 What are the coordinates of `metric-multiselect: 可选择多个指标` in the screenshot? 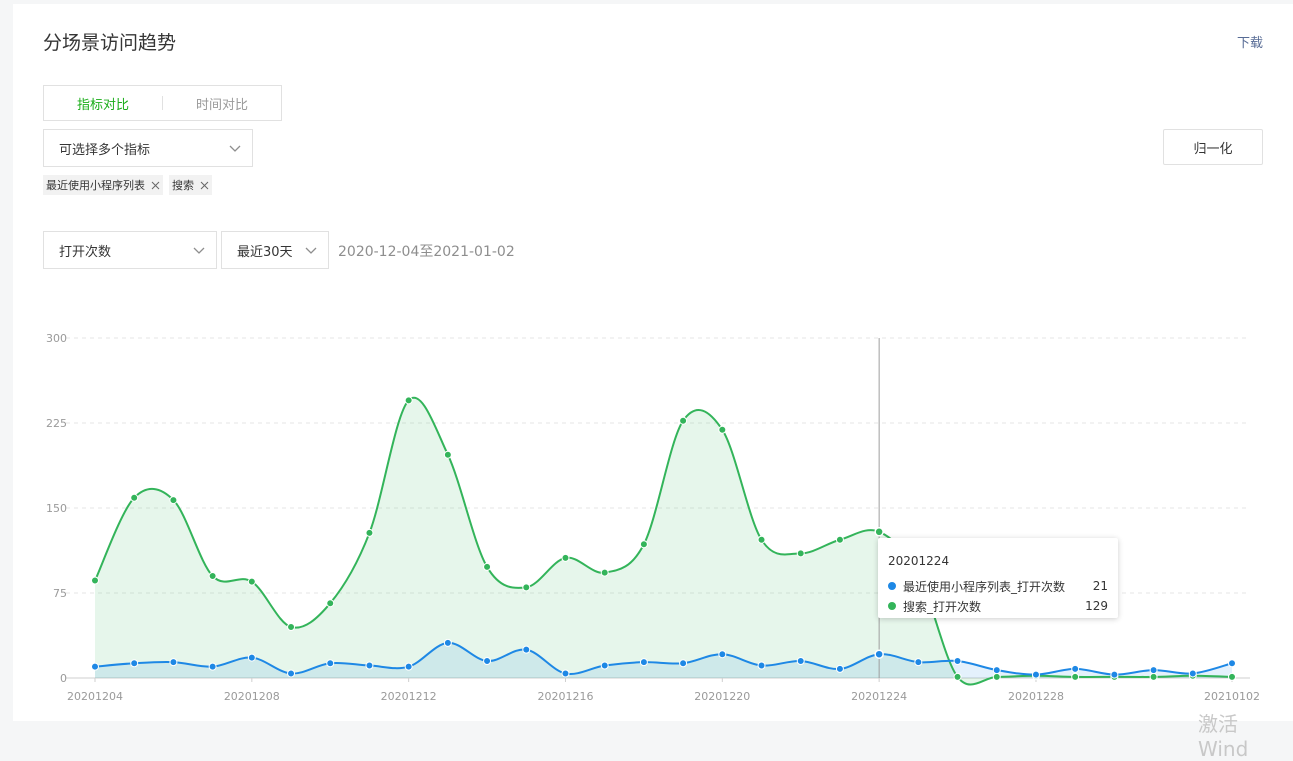 It's located at (148, 148).